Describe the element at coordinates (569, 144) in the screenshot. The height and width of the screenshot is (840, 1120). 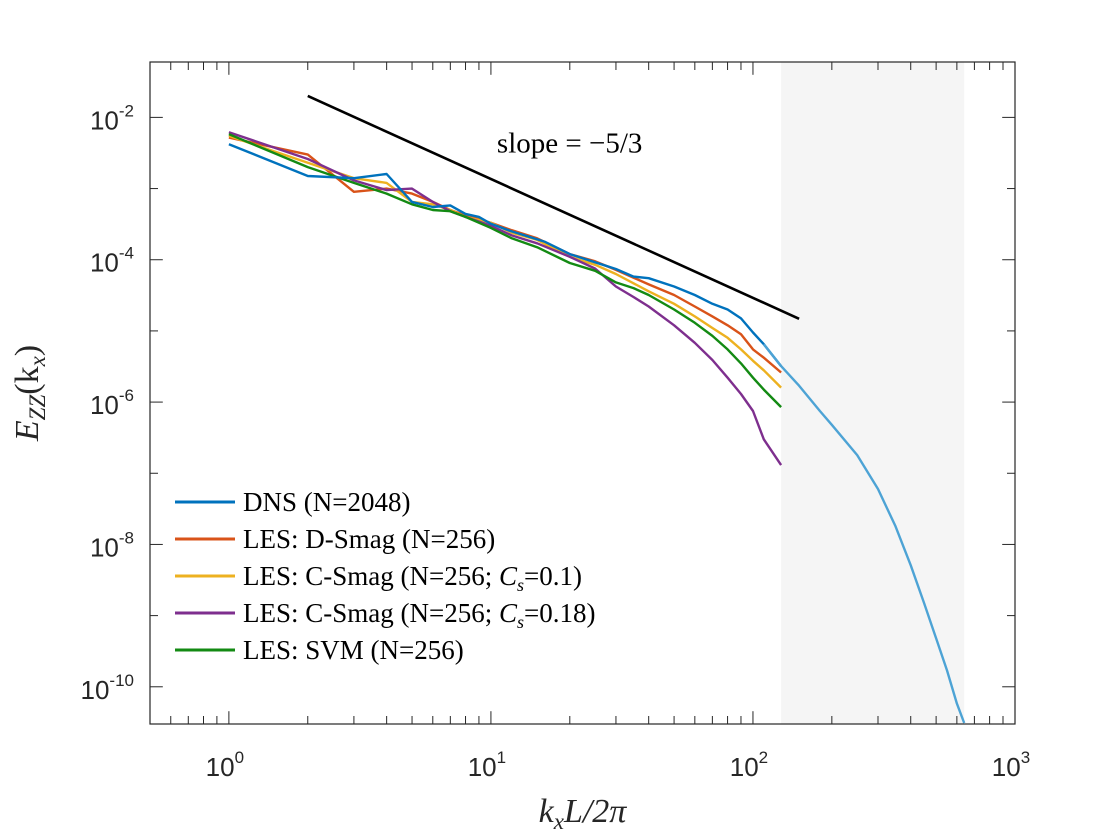
I see `slope-annotation: slope = −5/3` at that location.